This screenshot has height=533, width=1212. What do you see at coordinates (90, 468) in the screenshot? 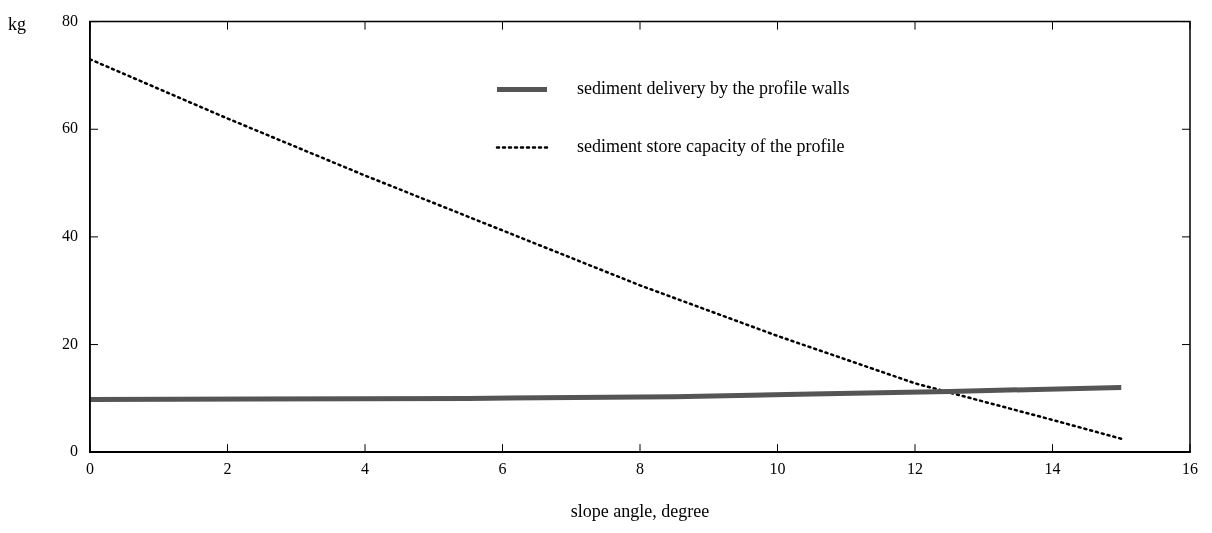
I see `x-tick-label: 0` at bounding box center [90, 468].